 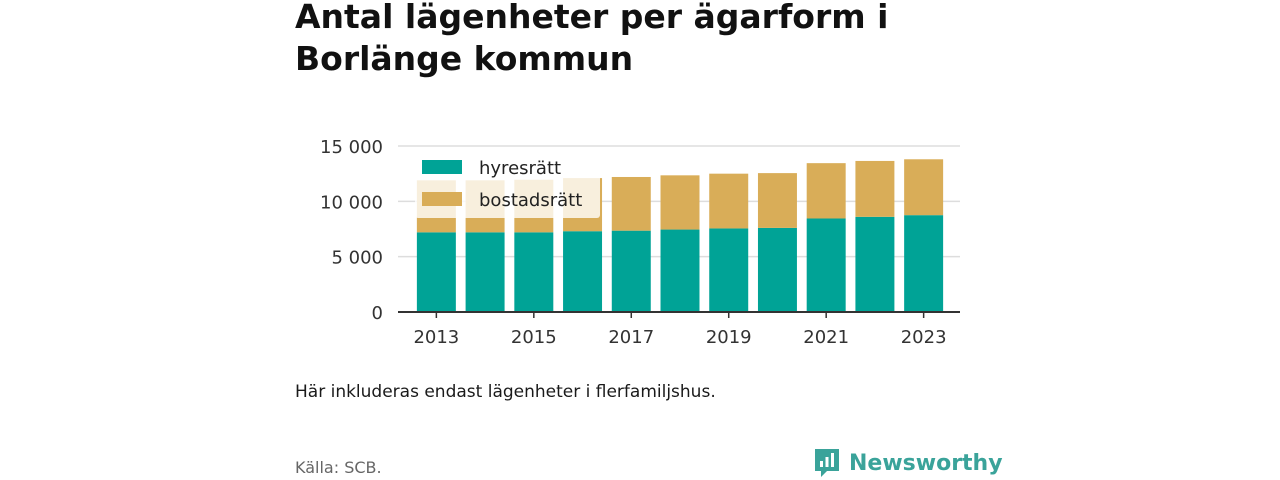 I want to click on x-tick-label: 2015, so click(x=534, y=337).